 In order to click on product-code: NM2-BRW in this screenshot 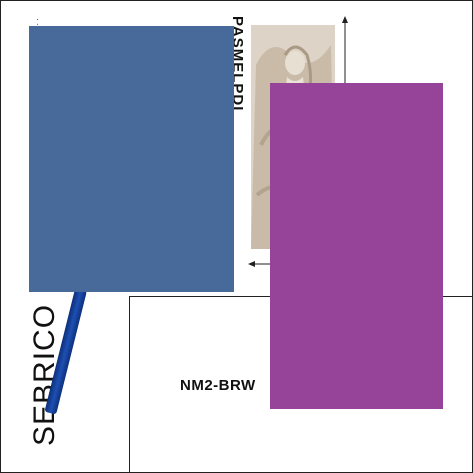, I will do `click(218, 385)`.